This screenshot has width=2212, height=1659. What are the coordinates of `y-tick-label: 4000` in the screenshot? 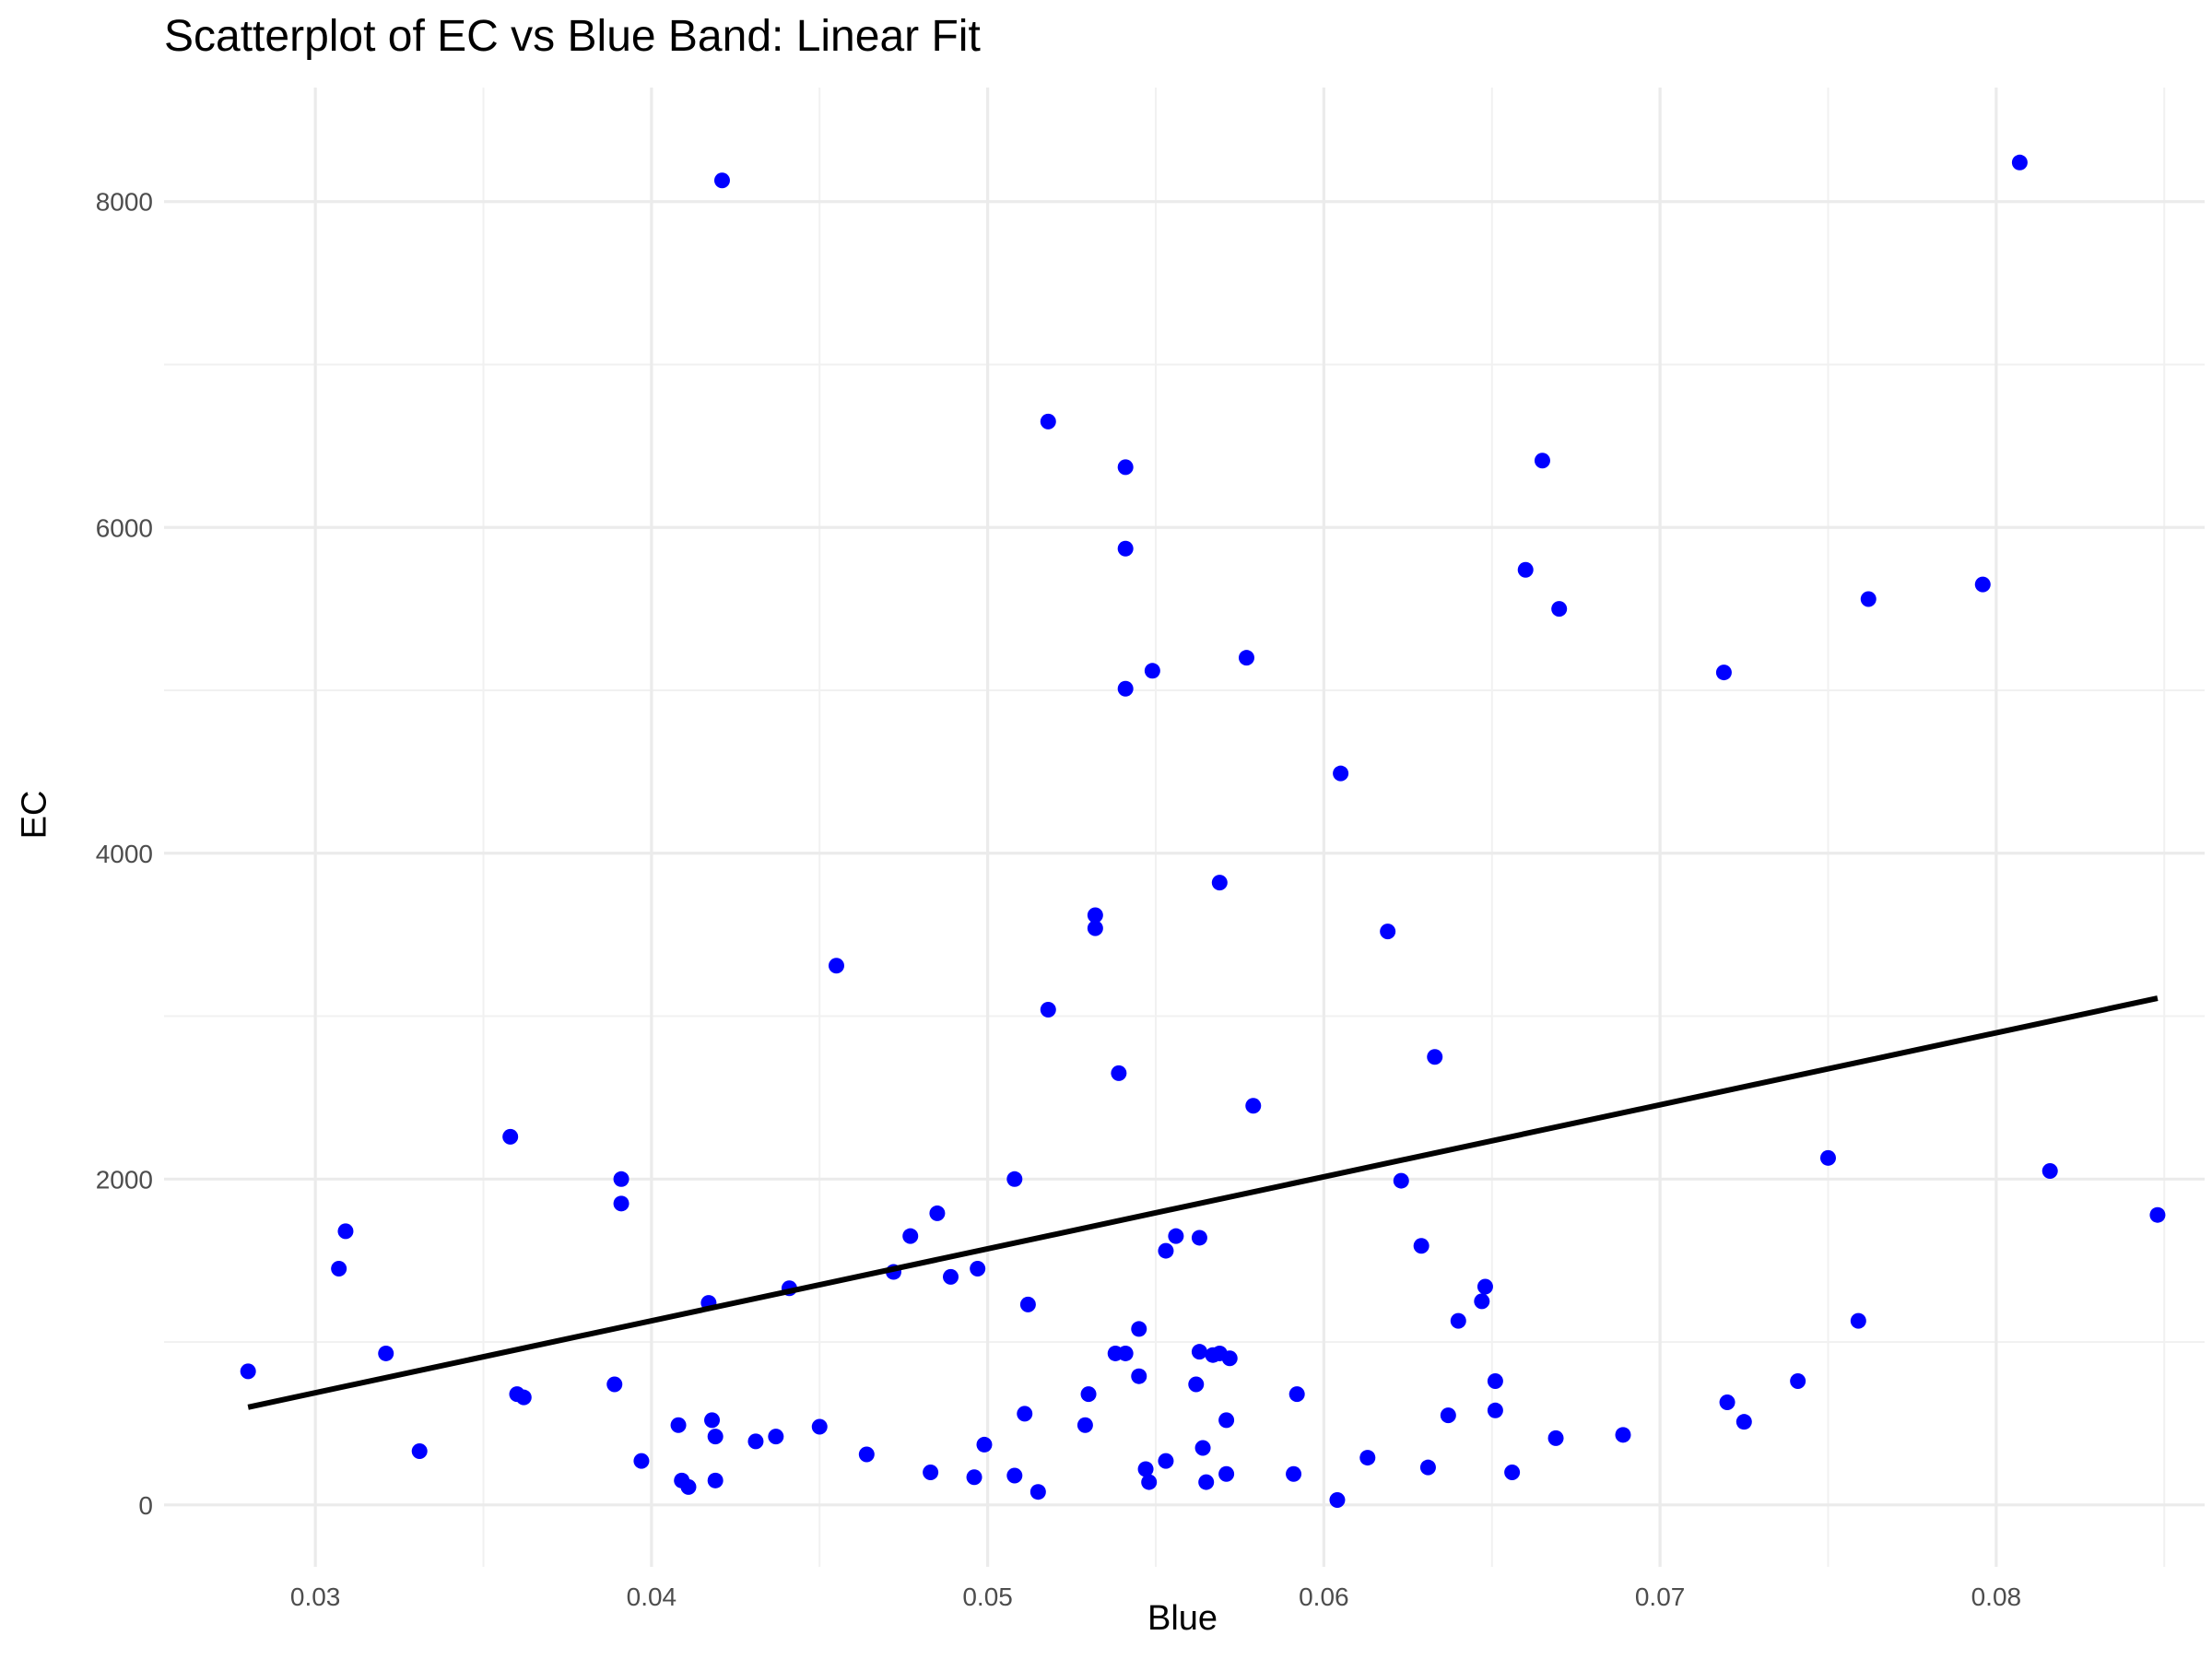 It's located at (124, 854).